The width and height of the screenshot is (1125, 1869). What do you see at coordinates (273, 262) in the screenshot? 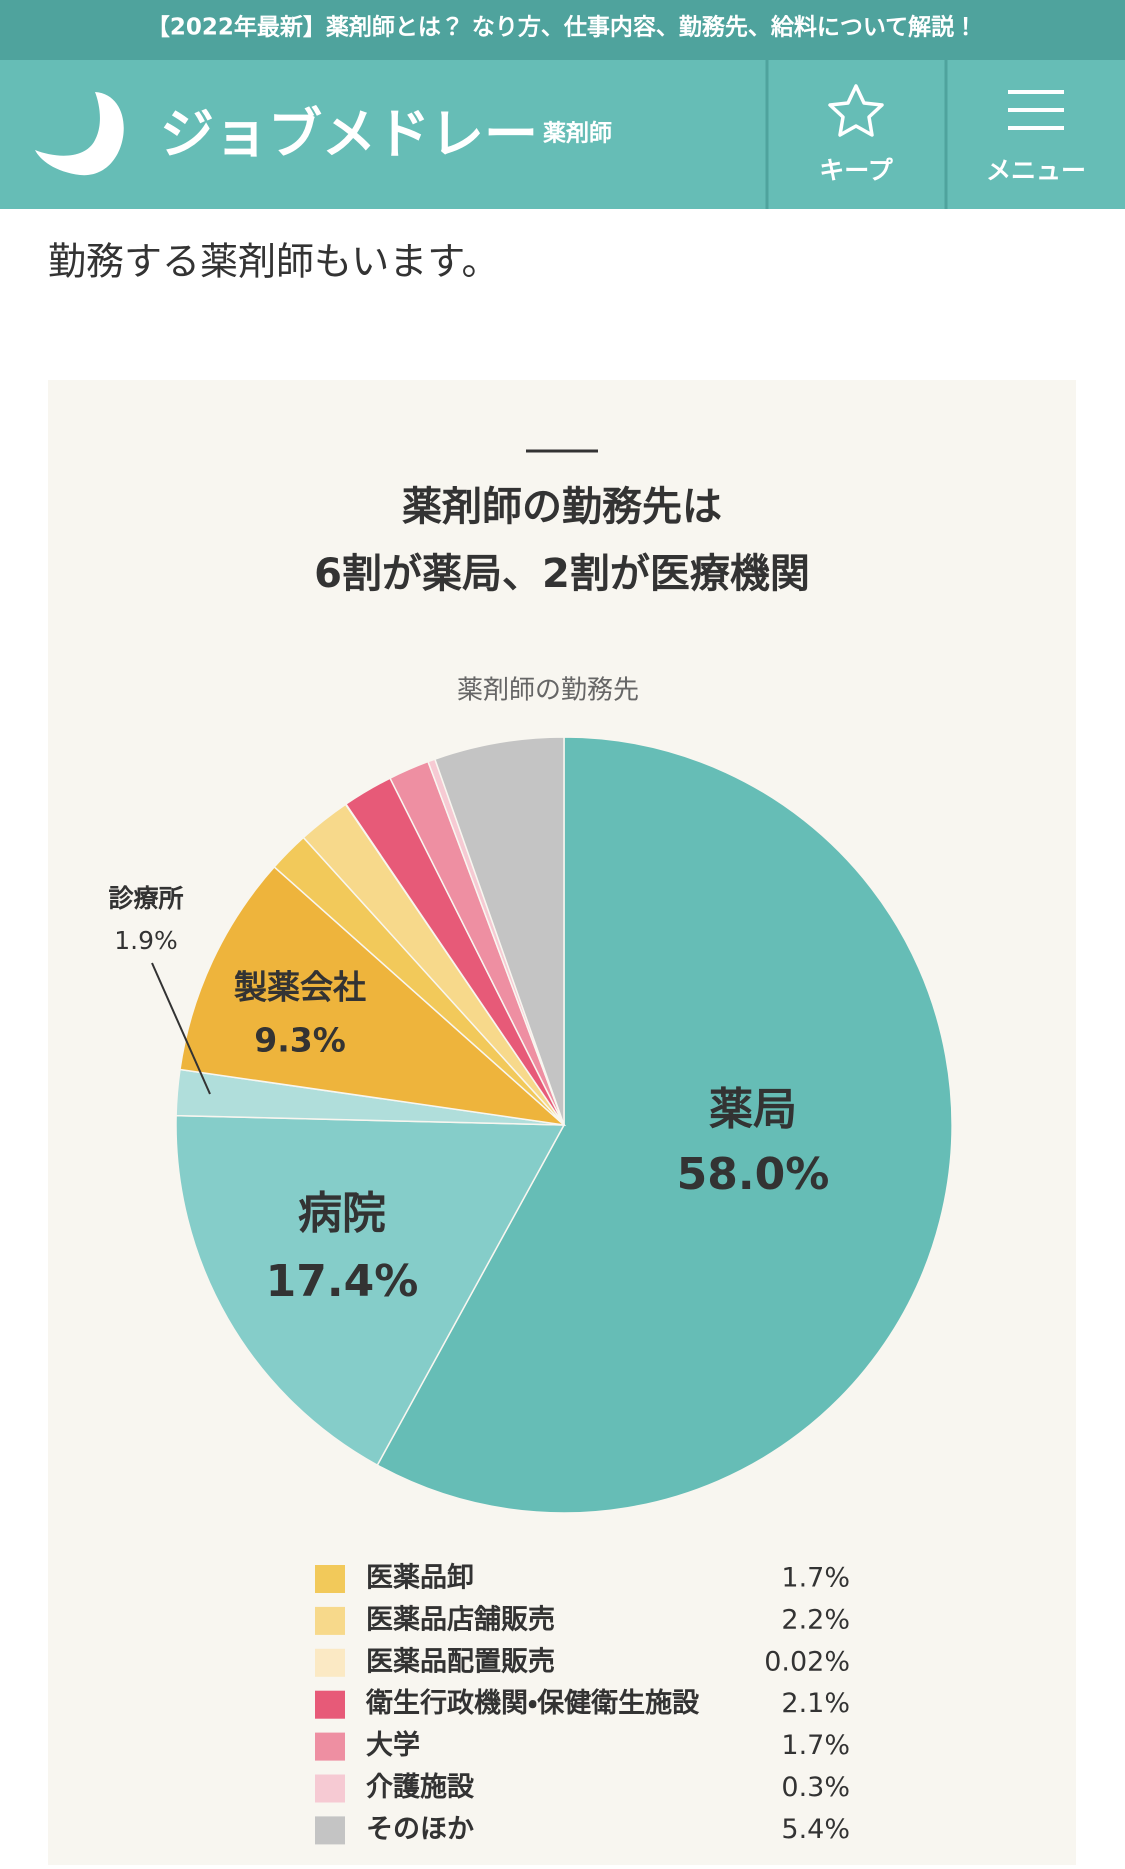
I see `intro-text: 勤務する薬剤師もいます。` at bounding box center [273, 262].